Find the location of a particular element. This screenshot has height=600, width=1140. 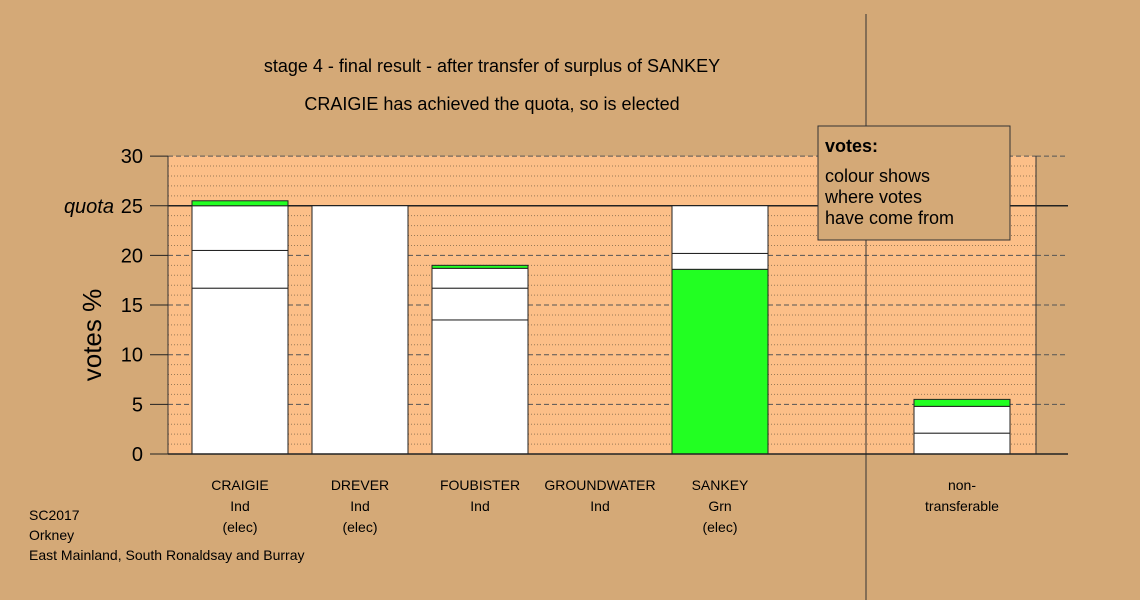

legend-box is located at coordinates (914, 183).